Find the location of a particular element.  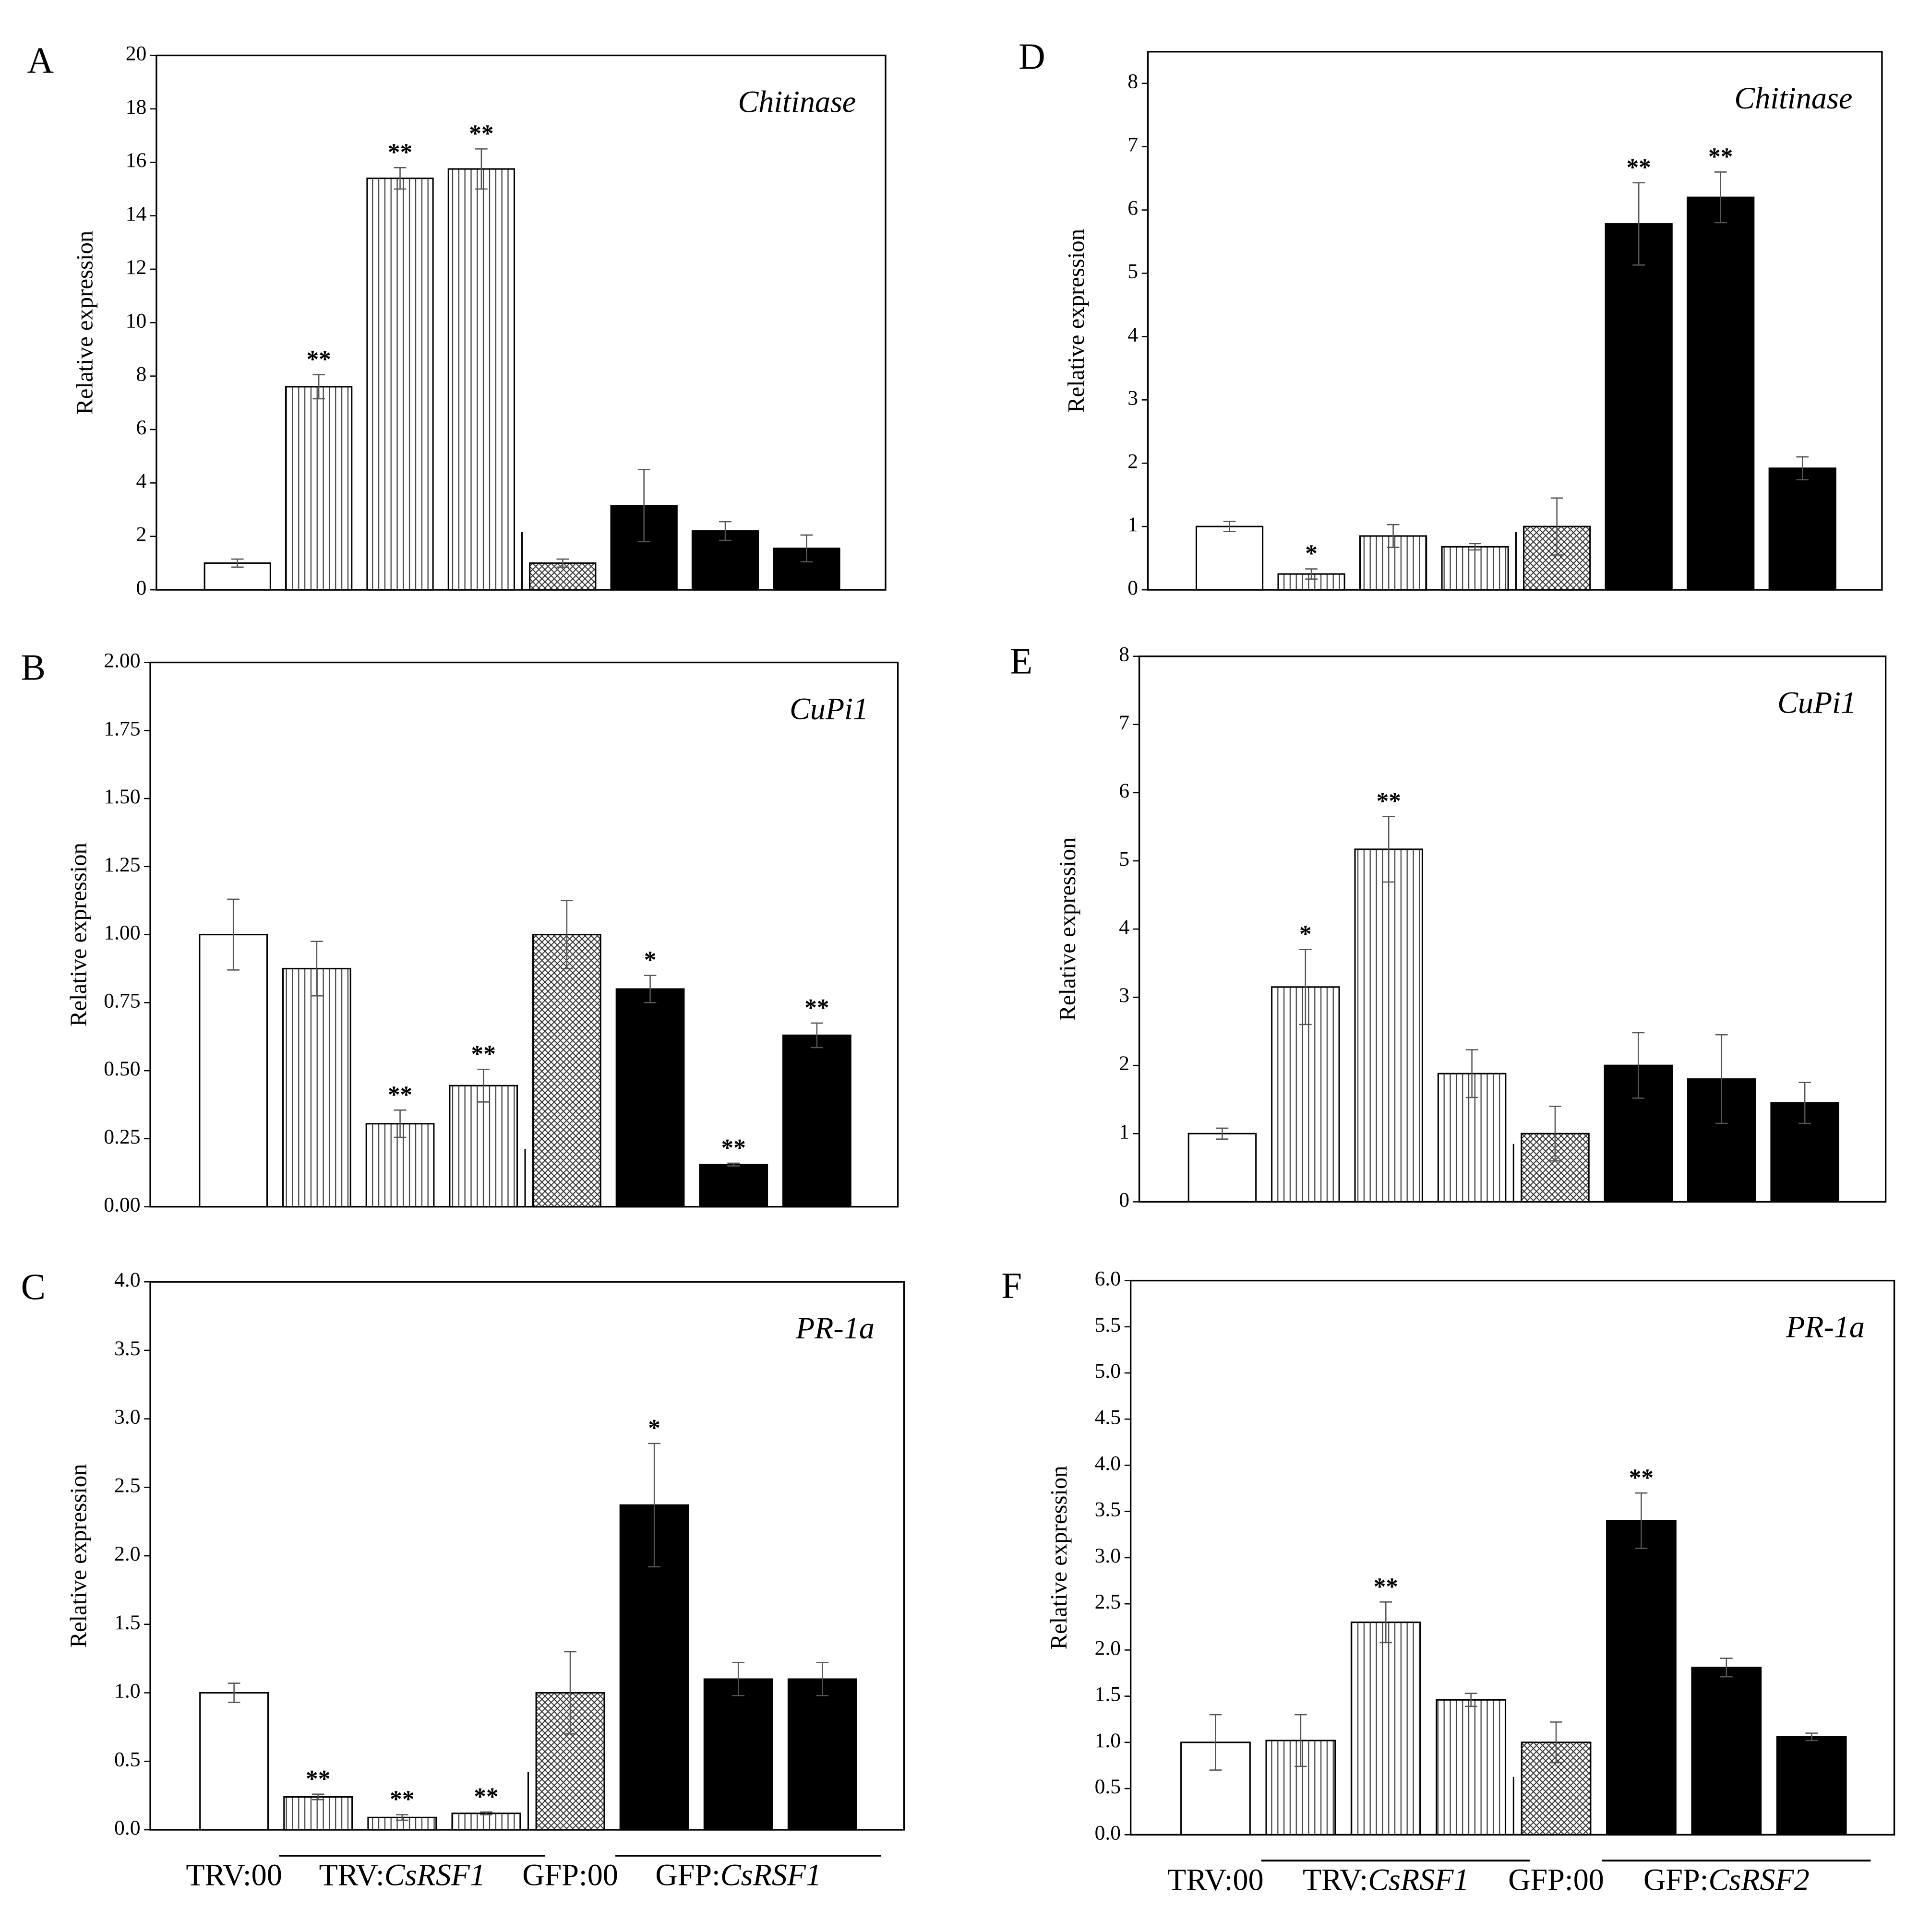

gene-title: PR-1a is located at coordinates (835, 1328).